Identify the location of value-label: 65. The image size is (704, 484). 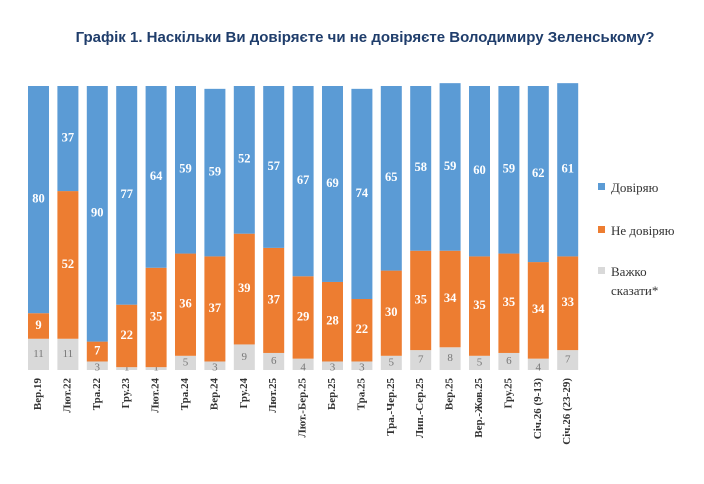
(391, 177).